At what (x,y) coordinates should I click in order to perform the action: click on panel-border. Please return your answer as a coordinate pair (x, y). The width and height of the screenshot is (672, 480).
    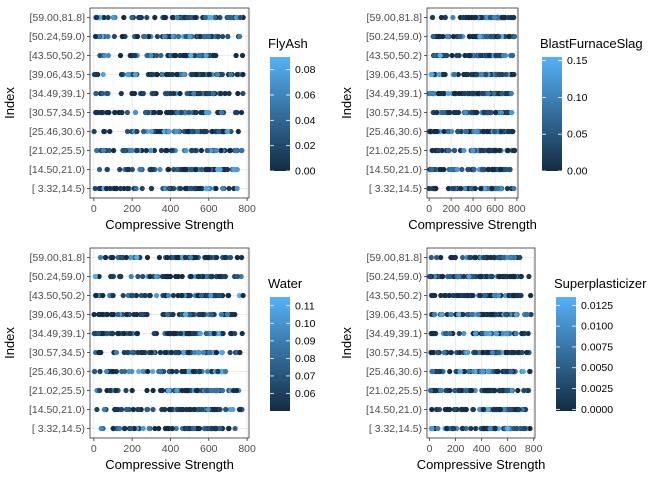
    Looking at the image, I should click on (169, 343).